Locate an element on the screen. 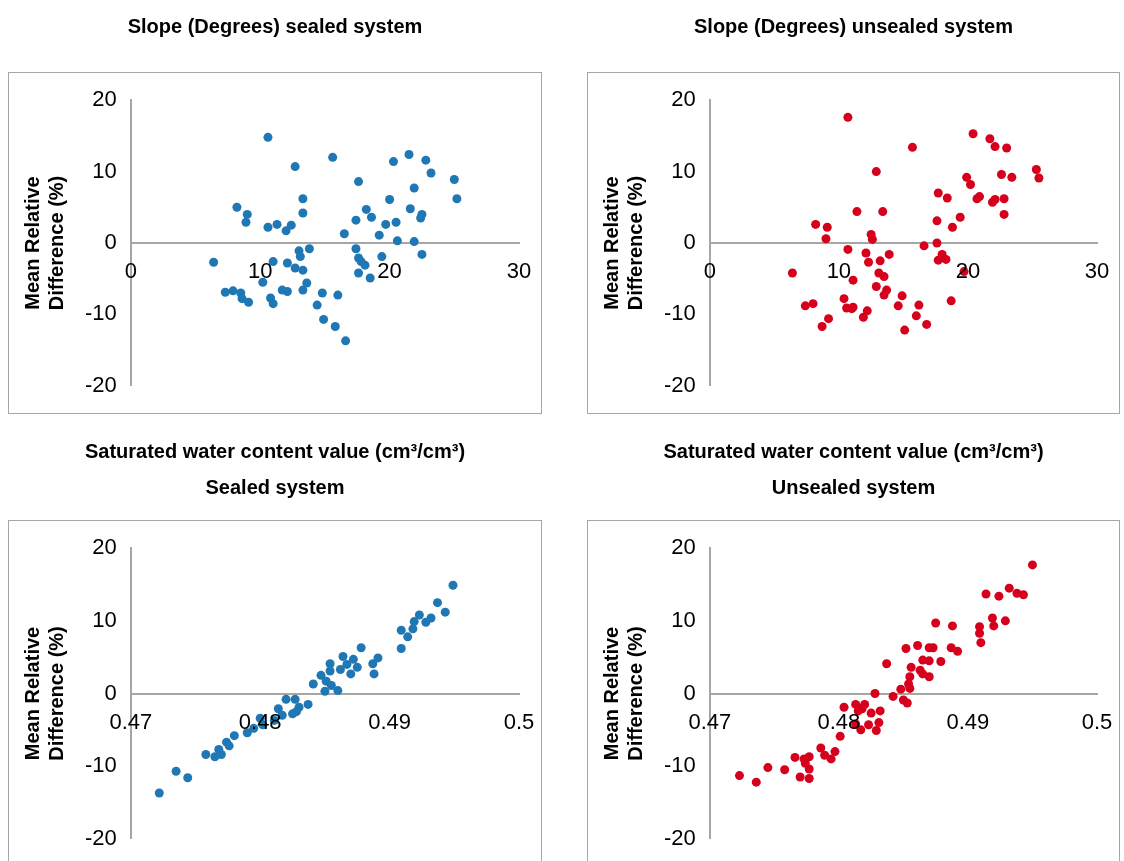  x-tick-label: 0.48 is located at coordinates (839, 721).